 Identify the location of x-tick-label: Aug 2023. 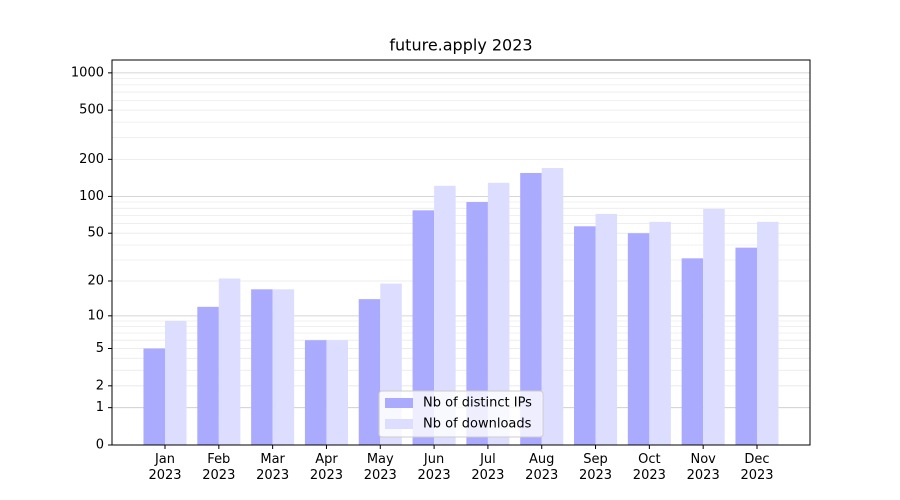
(542, 467).